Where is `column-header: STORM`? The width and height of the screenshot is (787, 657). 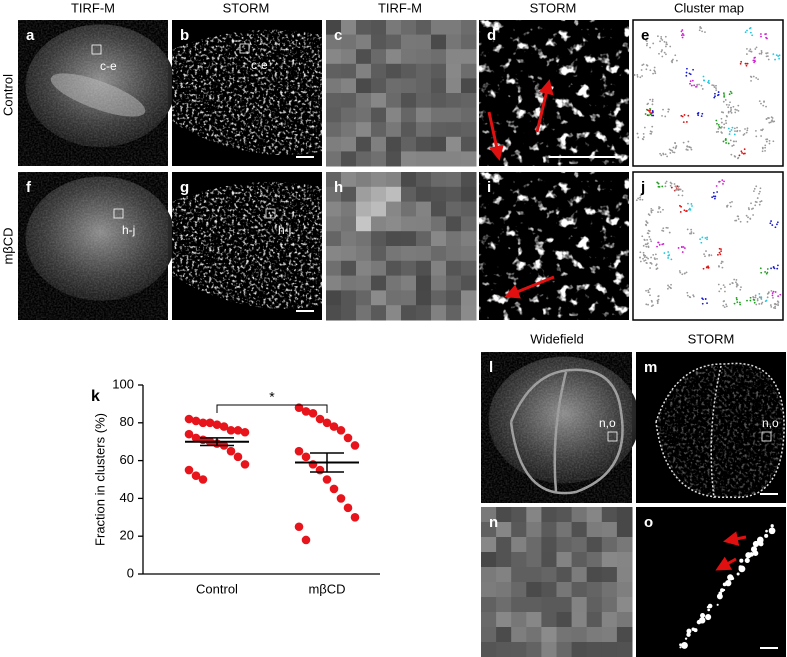 column-header: STORM is located at coordinates (711, 338).